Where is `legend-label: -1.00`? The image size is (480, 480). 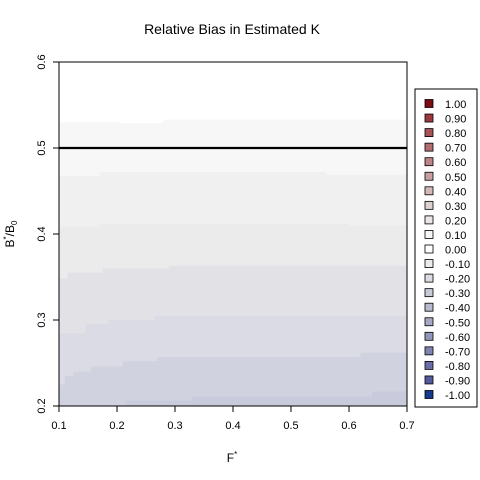 legend-label: -1.00 is located at coordinates (457, 396).